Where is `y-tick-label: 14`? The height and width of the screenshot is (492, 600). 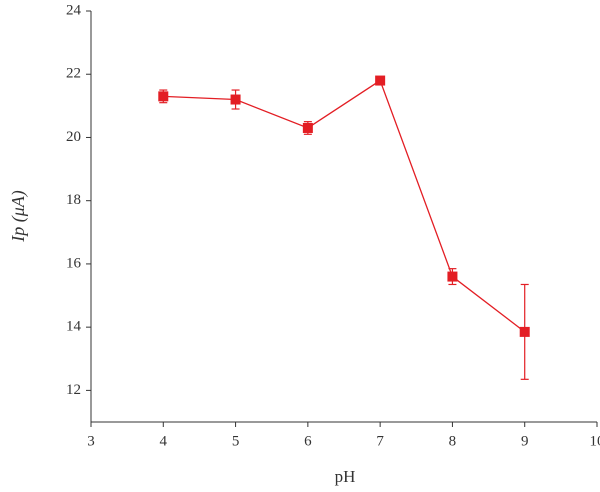 y-tick-label: 14 is located at coordinates (74, 327).